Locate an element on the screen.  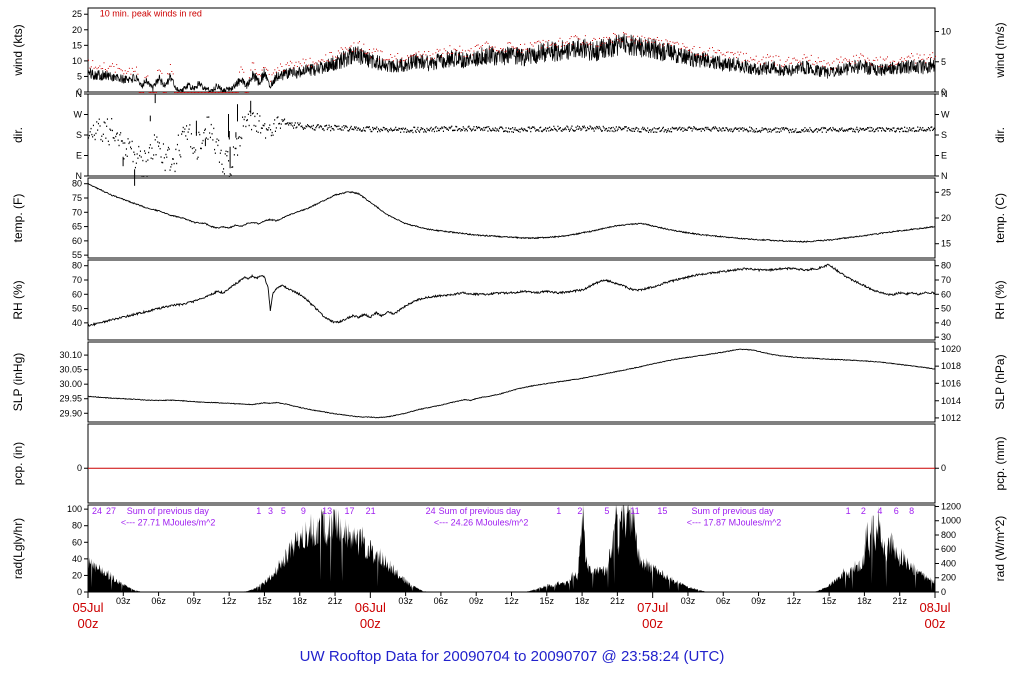
rad-annotation: 24 is located at coordinates (431, 511).